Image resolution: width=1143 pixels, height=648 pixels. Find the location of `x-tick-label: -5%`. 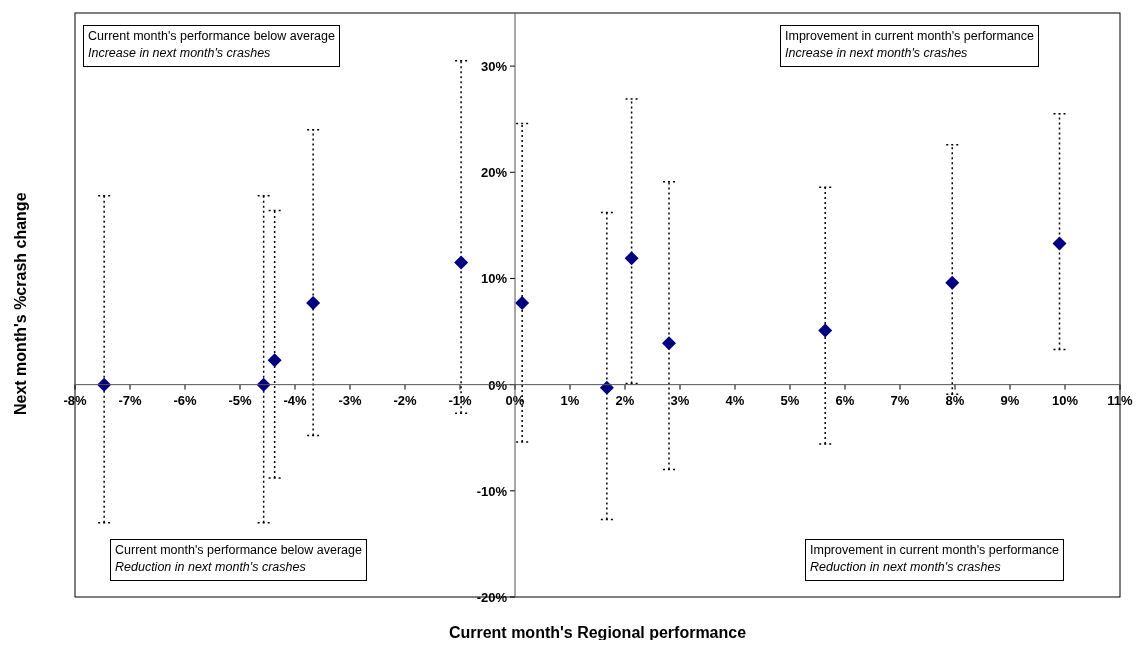

x-tick-label: -5% is located at coordinates (240, 400).